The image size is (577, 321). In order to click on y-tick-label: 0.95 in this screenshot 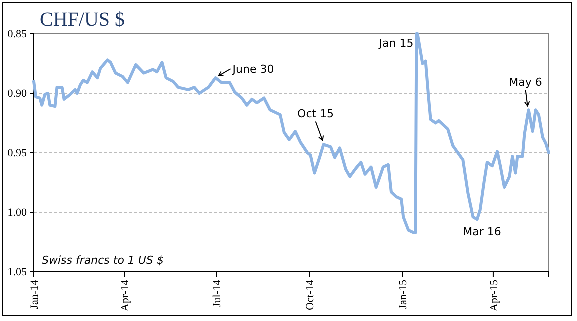, I will do `click(18, 154)`.